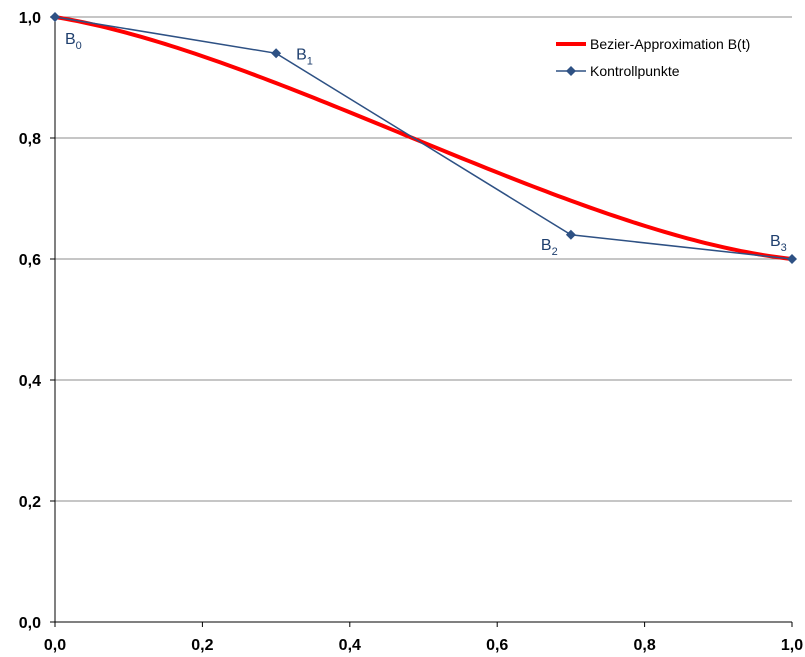 The height and width of the screenshot is (657, 805). I want to click on y-tick-label-5: 1,0, so click(30, 18).